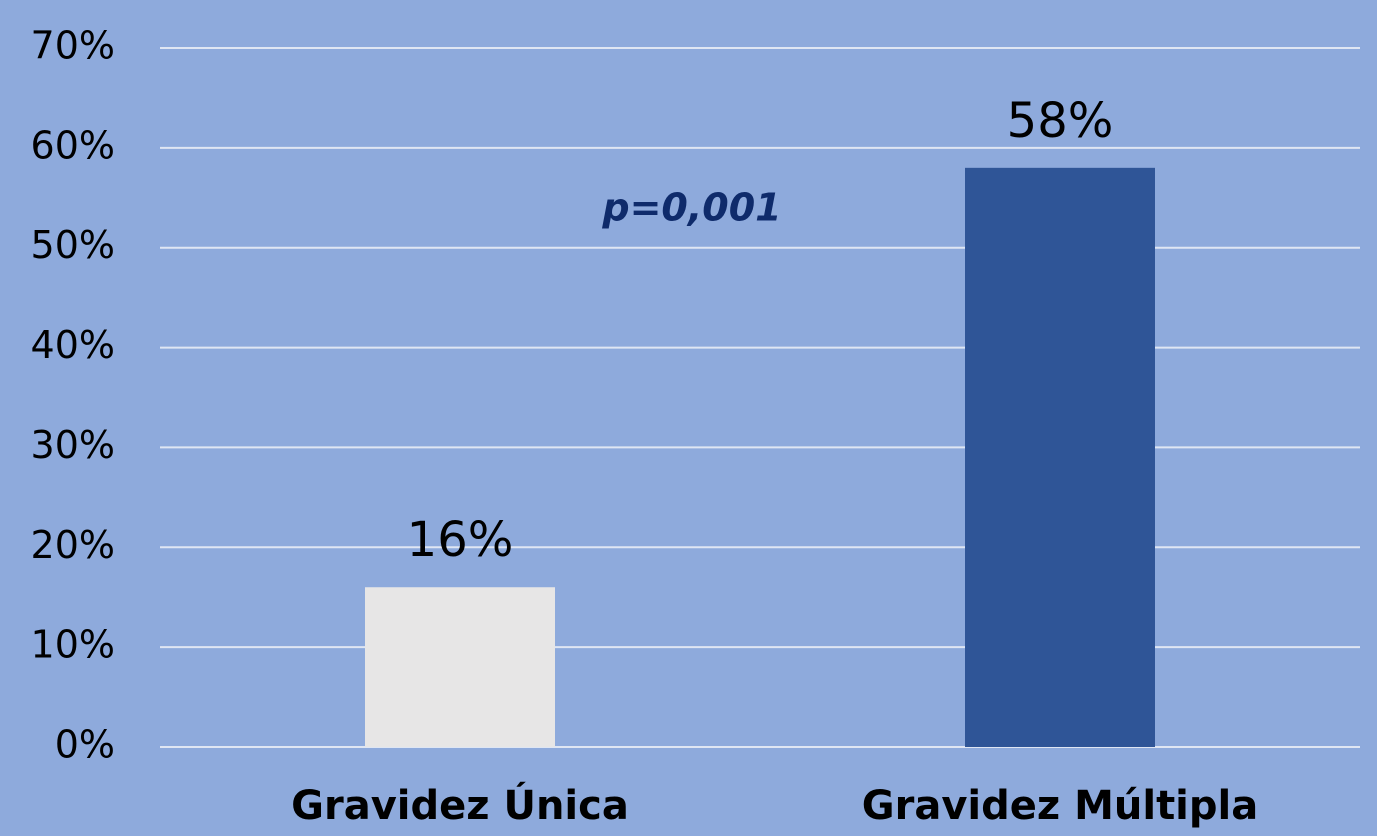  Describe the element at coordinates (691, 208) in the screenshot. I see `annotation: p=0,001` at that location.